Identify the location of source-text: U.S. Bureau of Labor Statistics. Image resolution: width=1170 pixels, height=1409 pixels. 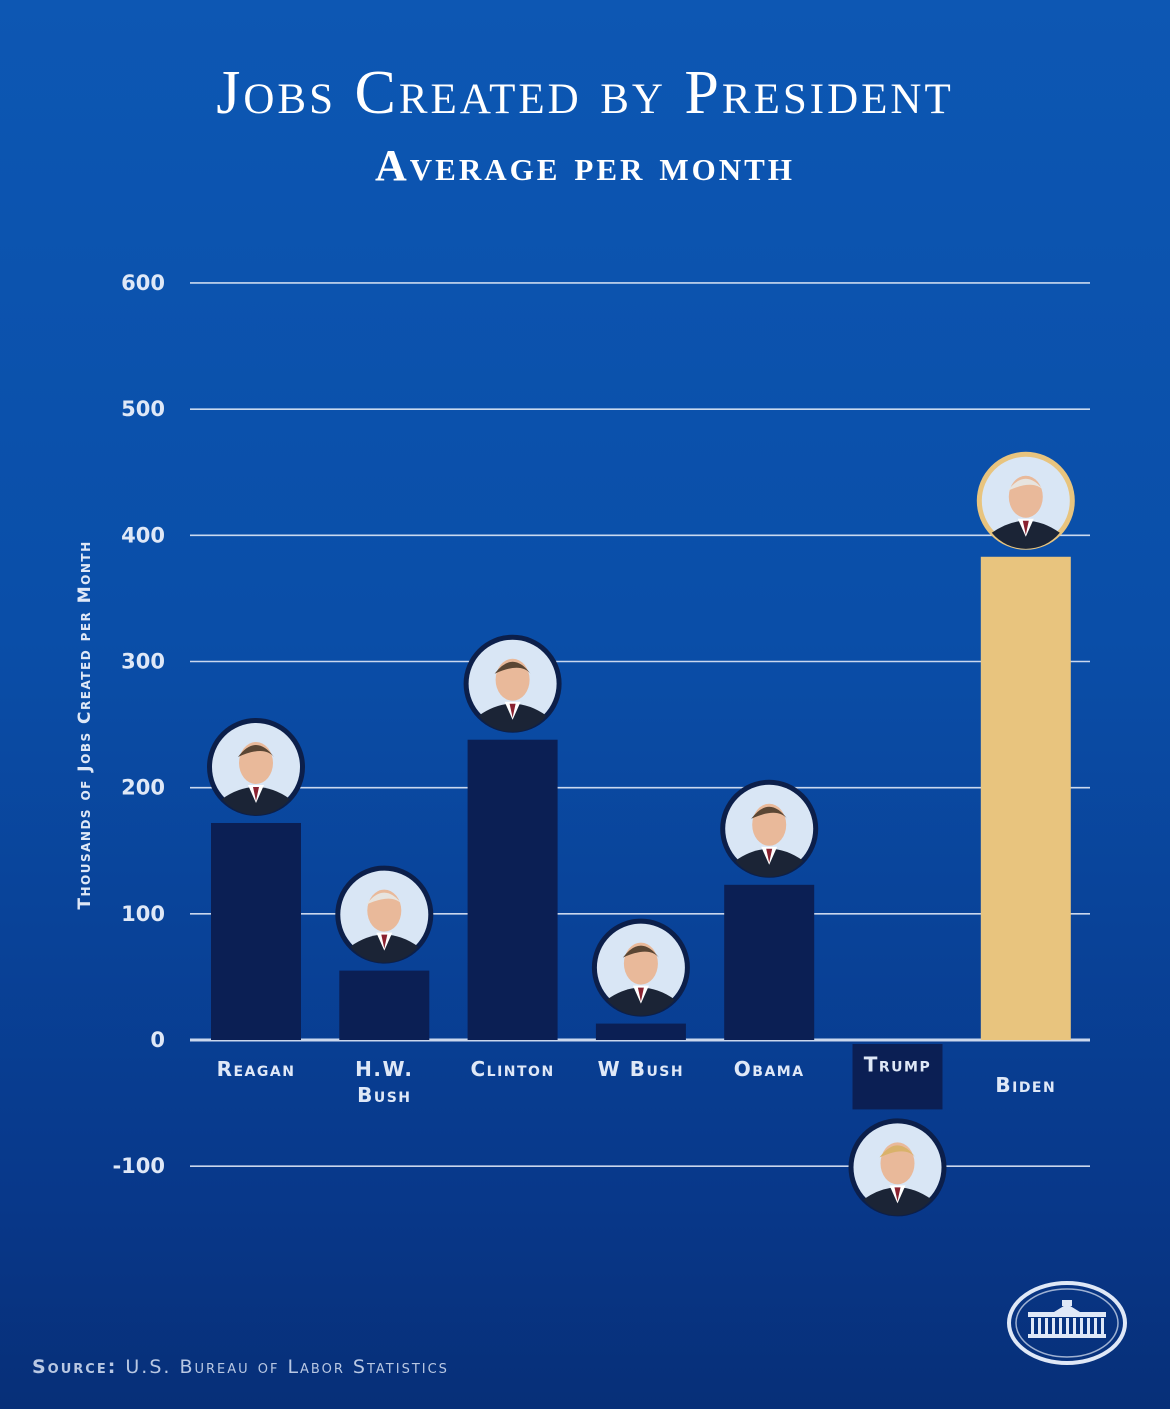
(287, 1367).